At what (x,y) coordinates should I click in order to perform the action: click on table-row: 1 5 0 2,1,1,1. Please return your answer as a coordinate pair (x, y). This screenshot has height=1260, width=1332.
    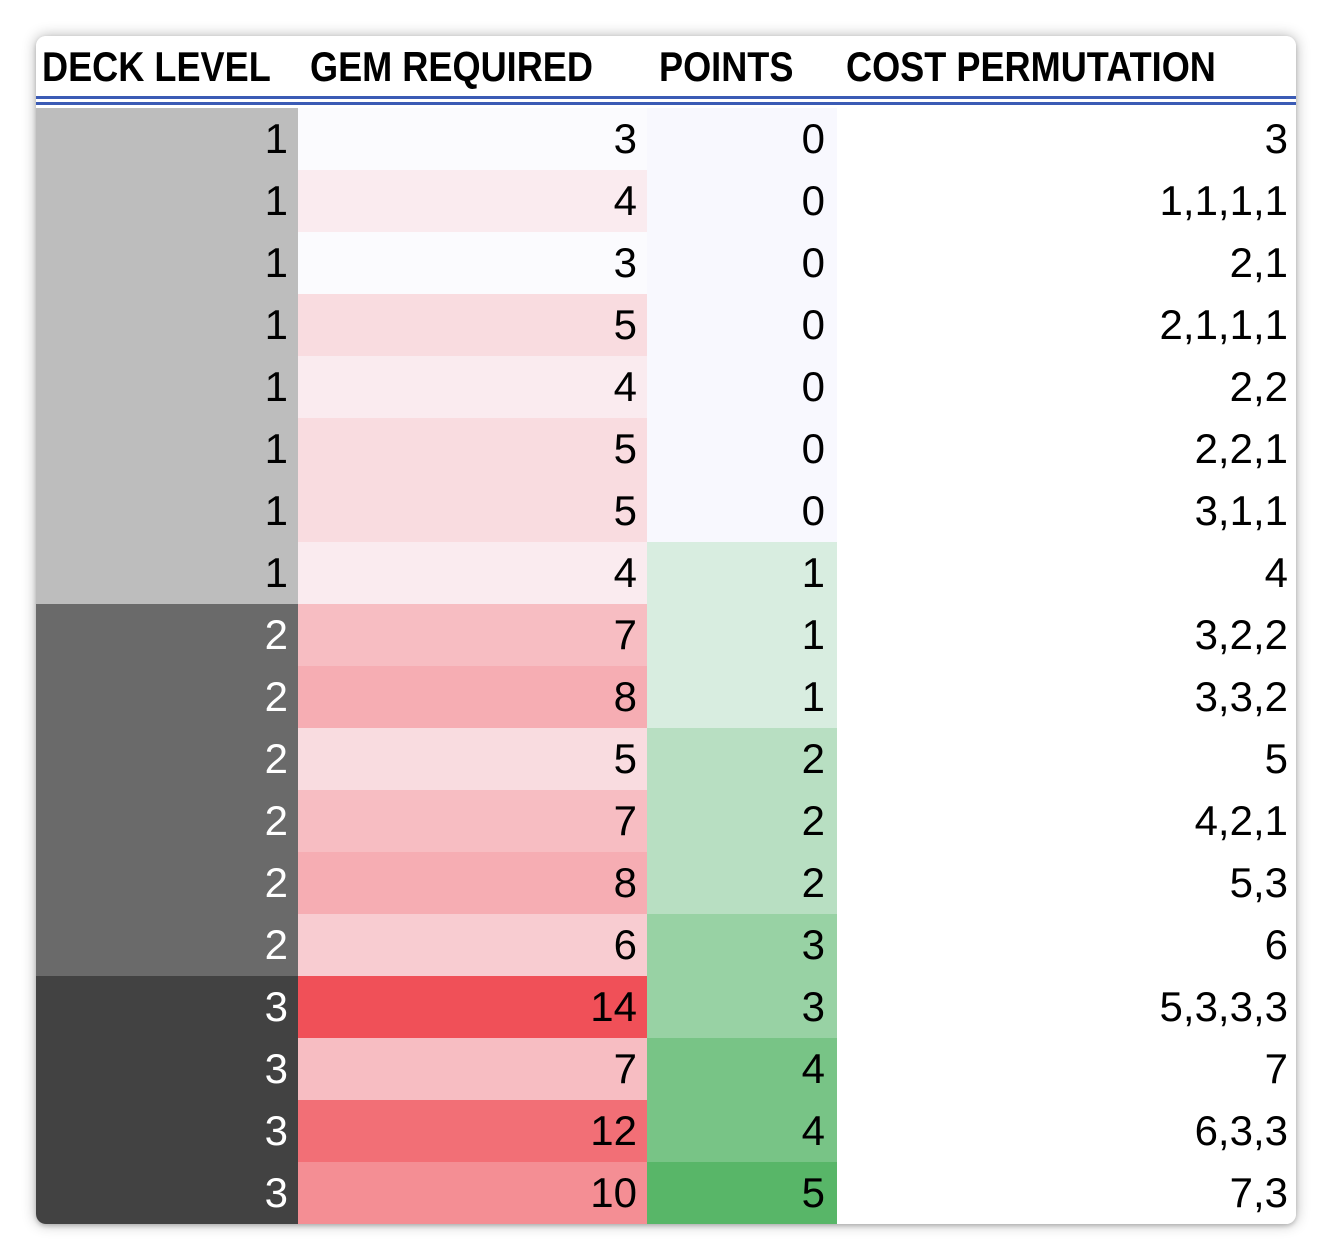
    Looking at the image, I should click on (666, 325).